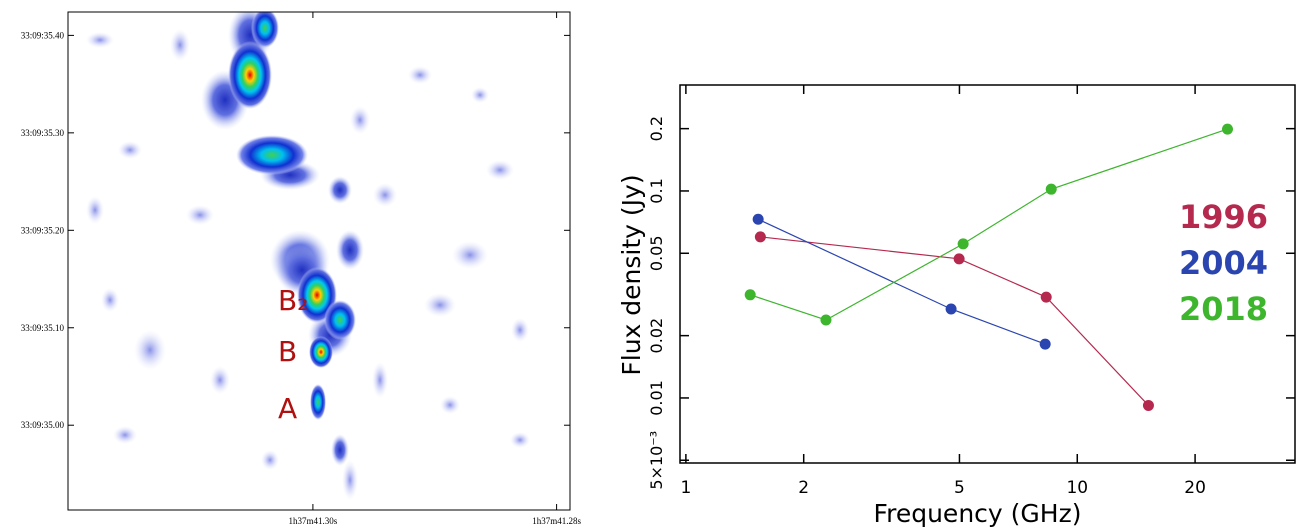 The image size is (1313, 529). Describe the element at coordinates (656, 398) in the screenshot. I see `y-tick-label: 0.01` at that location.